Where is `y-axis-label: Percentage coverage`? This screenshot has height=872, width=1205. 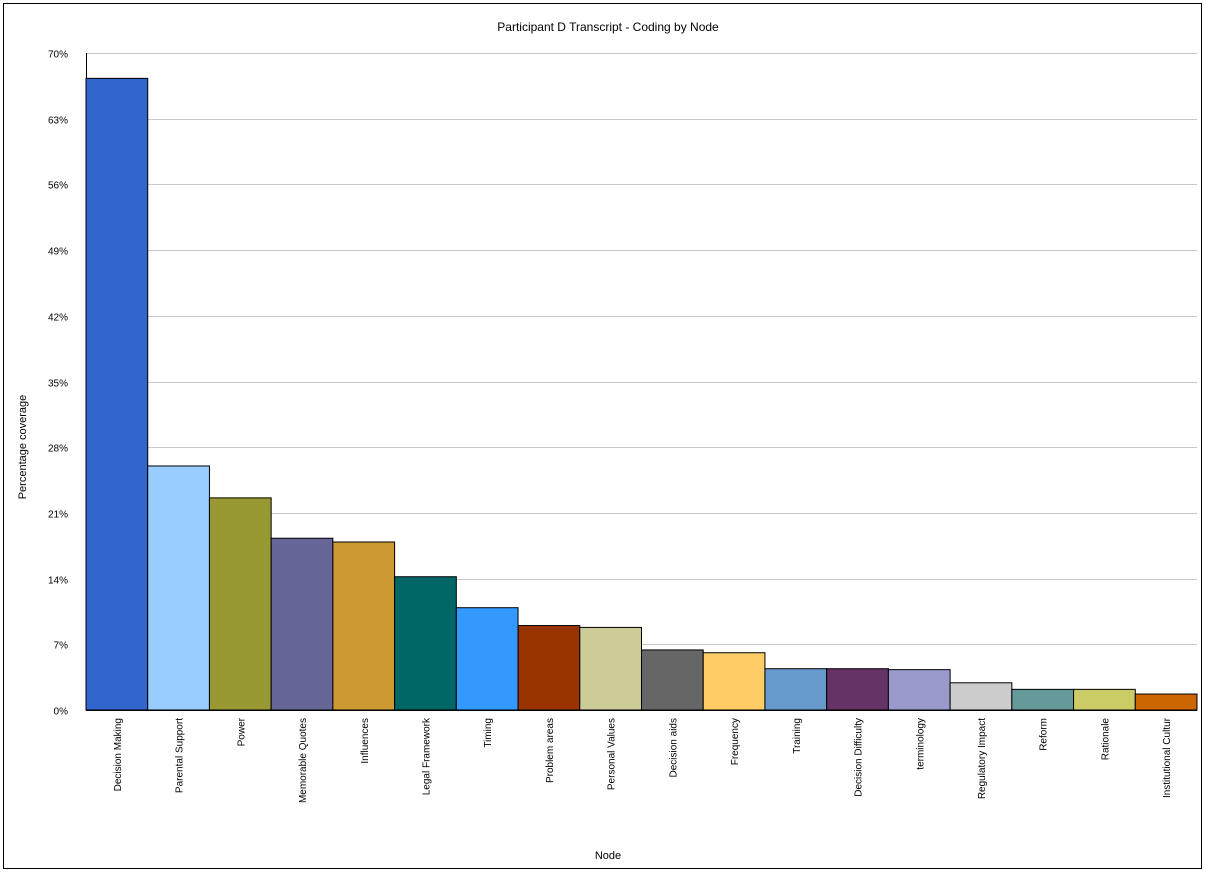
y-axis-label: Percentage coverage is located at coordinates (23, 447).